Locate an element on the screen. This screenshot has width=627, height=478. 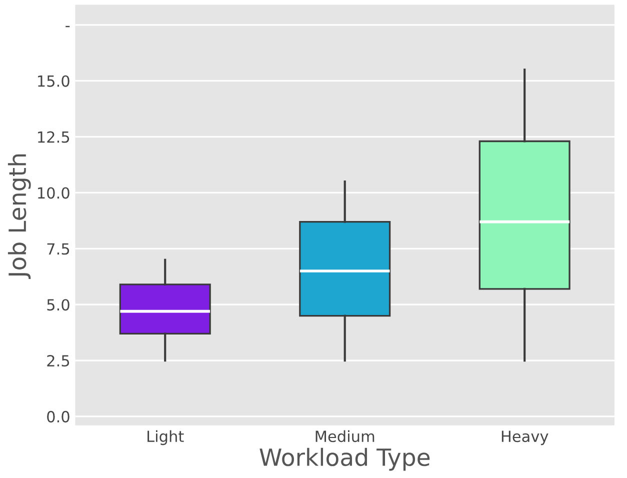
y-tick-label: 12.5 is located at coordinates (54, 137).